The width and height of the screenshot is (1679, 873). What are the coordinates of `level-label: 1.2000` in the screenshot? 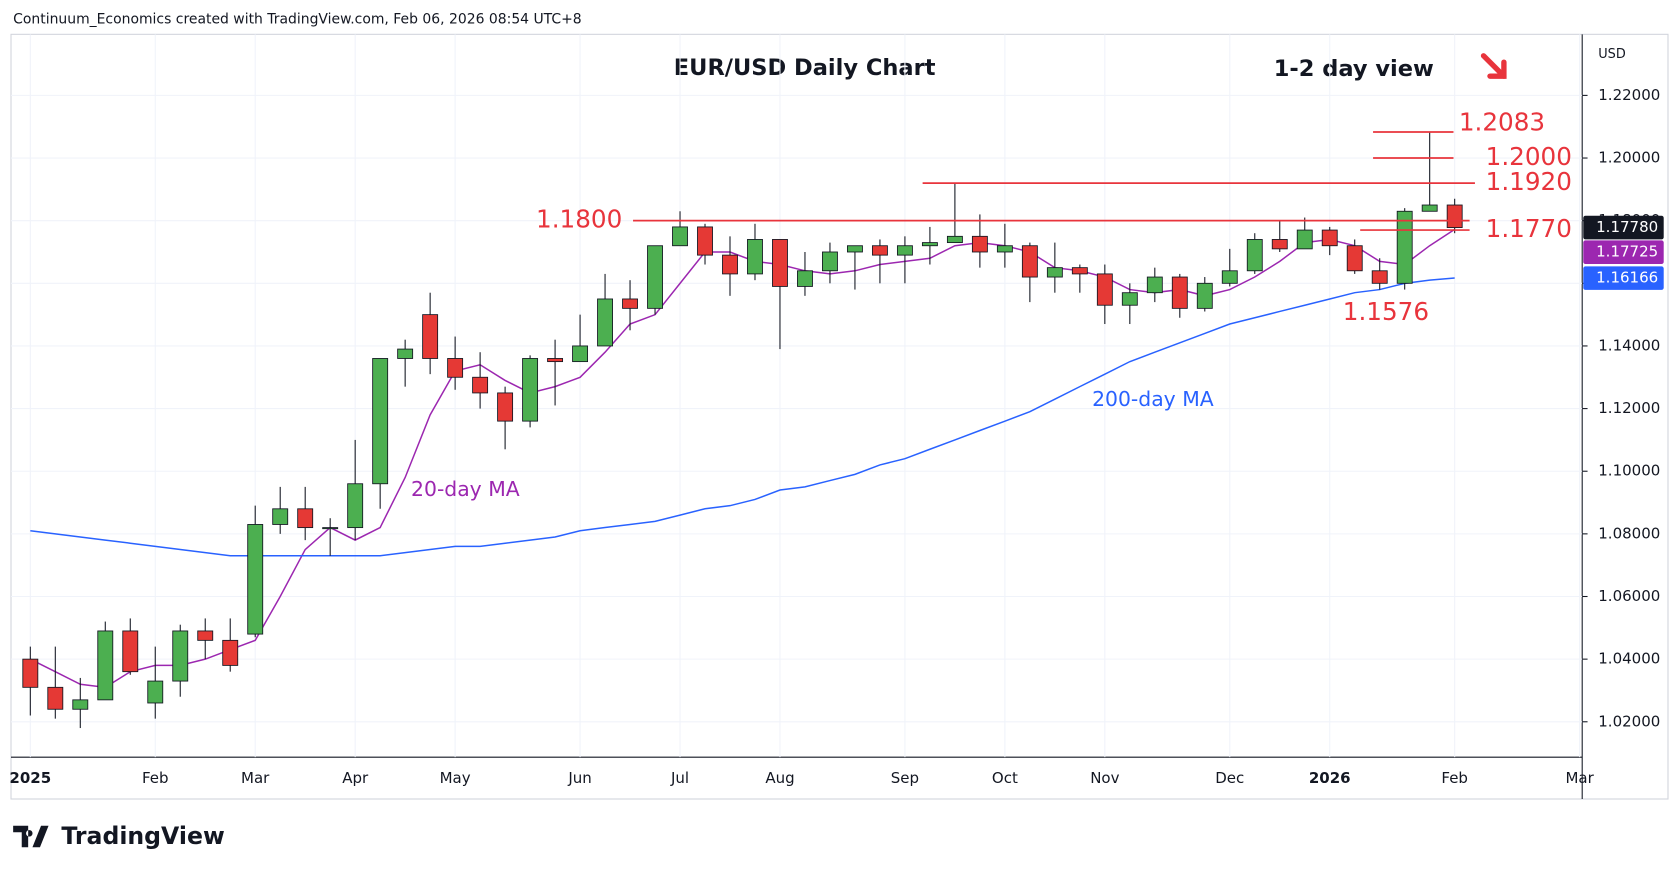 It's located at (1529, 156).